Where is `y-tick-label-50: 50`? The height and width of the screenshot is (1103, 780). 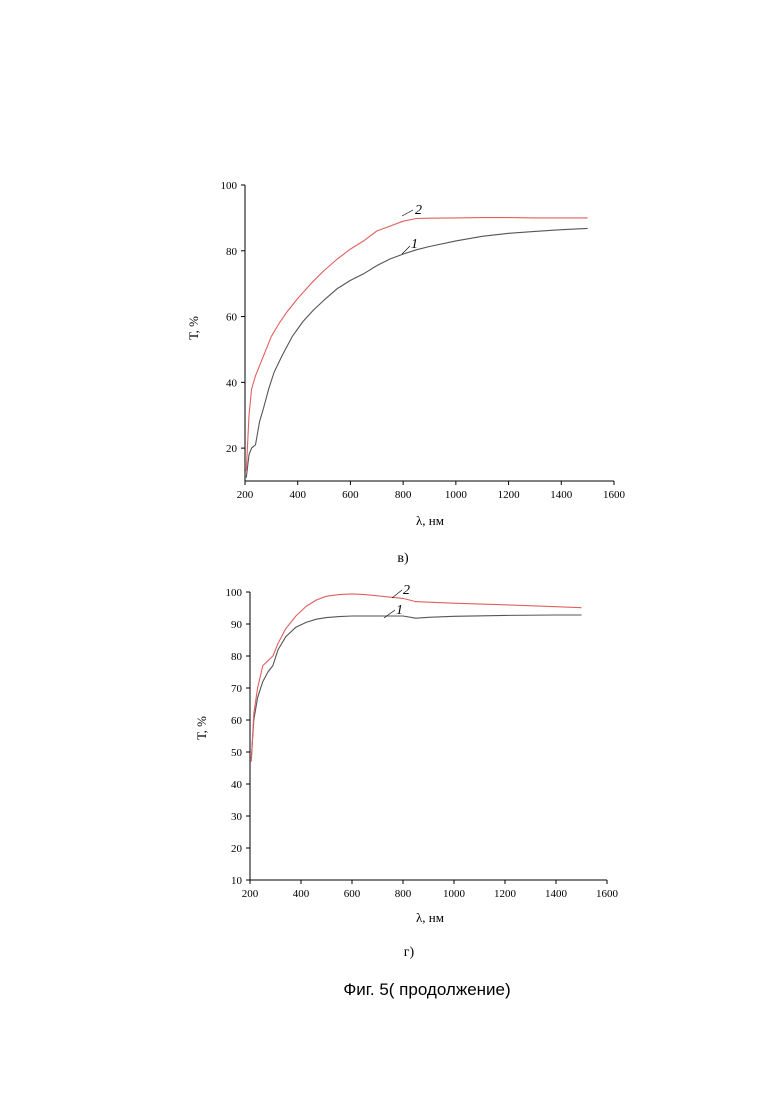
y-tick-label-50: 50 is located at coordinates (237, 753).